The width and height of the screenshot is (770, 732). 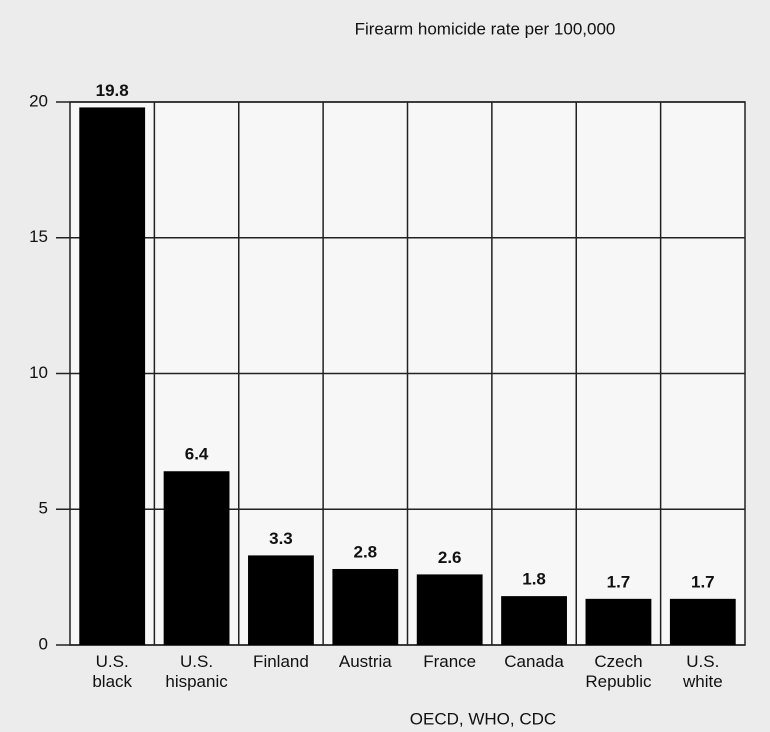 I want to click on x-tick-label: U.S. black, so click(x=112, y=671).